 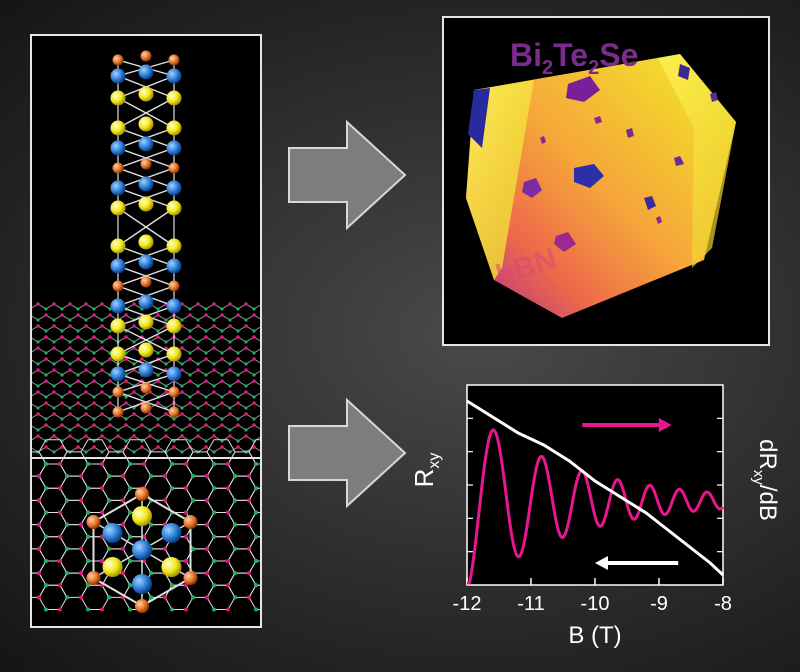 What do you see at coordinates (146, 402) in the screenshot?
I see `bond` at bounding box center [146, 402].